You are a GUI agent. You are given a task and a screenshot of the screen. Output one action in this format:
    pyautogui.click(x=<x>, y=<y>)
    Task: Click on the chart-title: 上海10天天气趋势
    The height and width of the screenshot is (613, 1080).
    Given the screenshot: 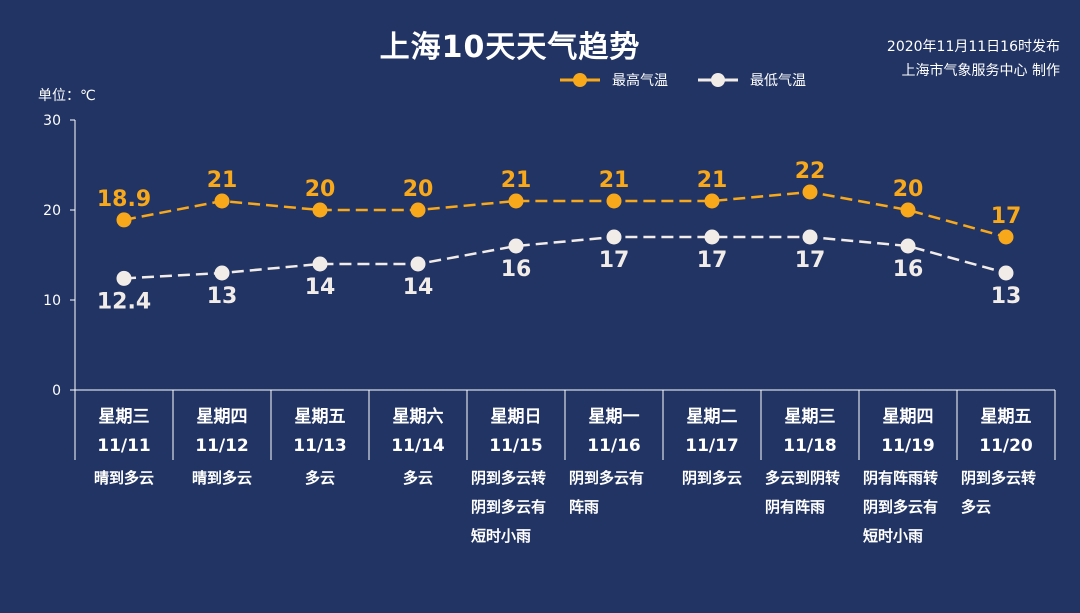 What is the action you would take?
    pyautogui.click(x=510, y=47)
    